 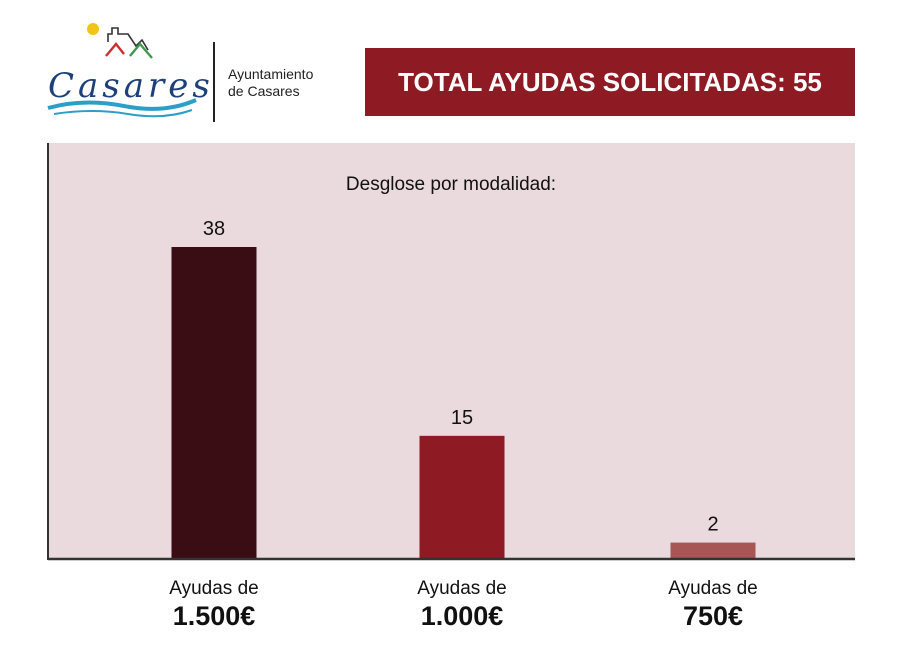 I want to click on casares-logo: Casares, so click(x=127, y=72).